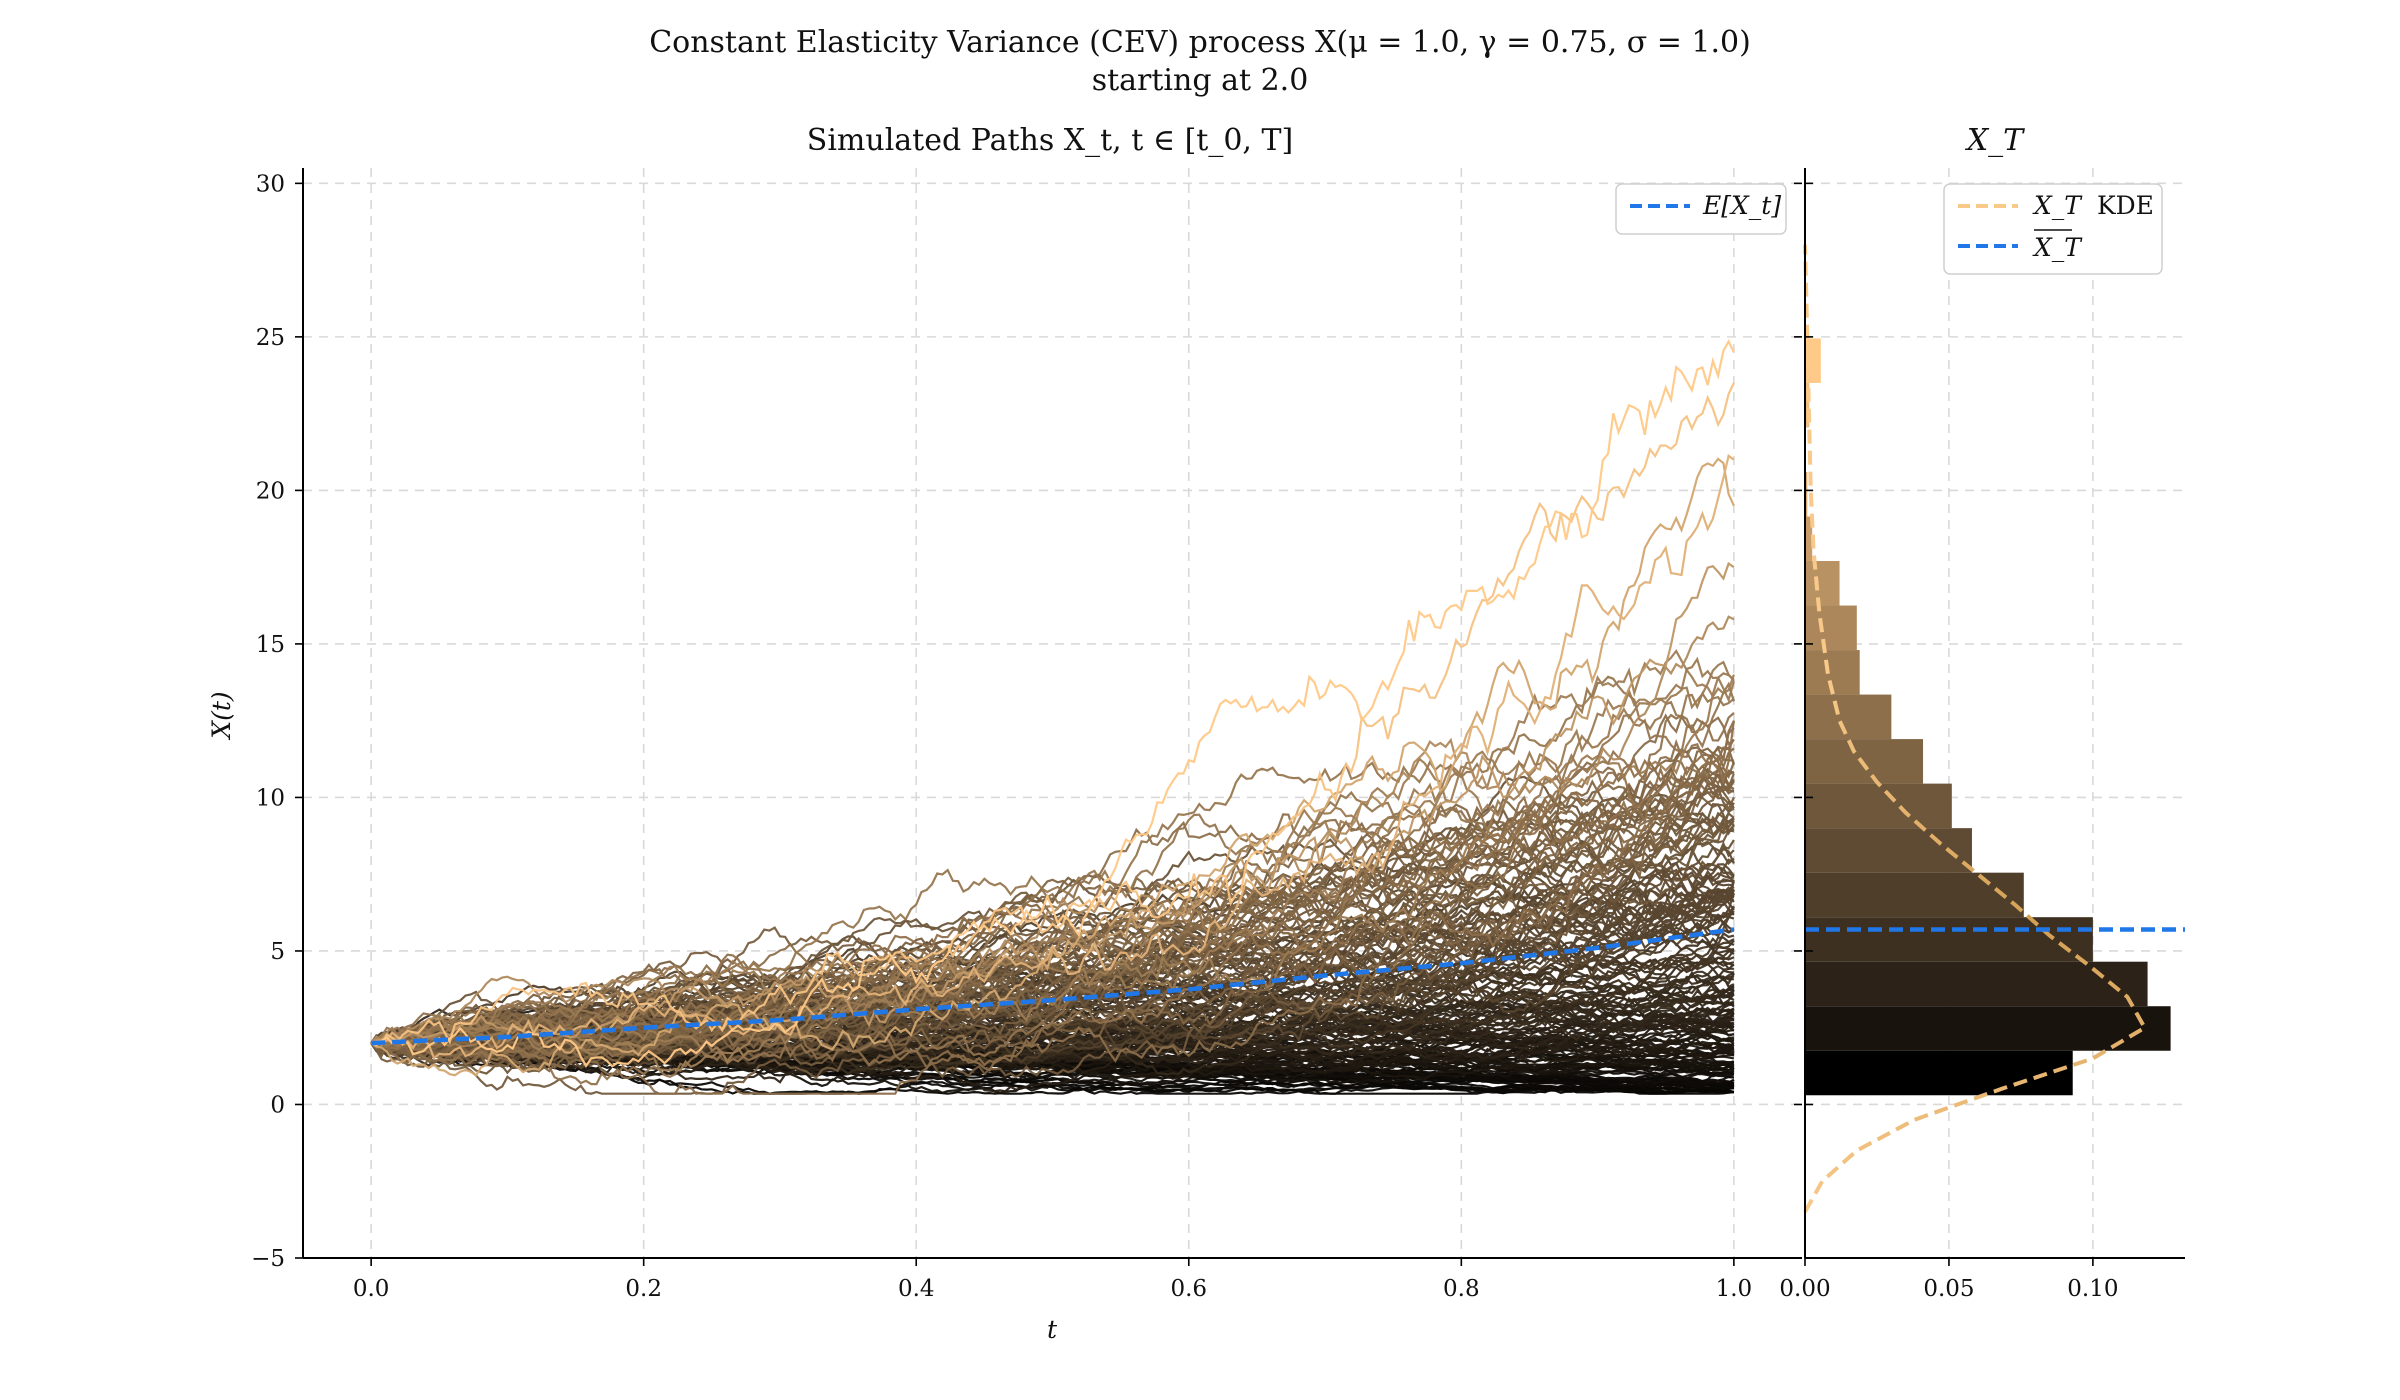 The width and height of the screenshot is (2400, 1400). What do you see at coordinates (1050, 140) in the screenshot?
I see `paths-panel-title: Simulated Paths X_t, t ∈ [t_0, T]` at bounding box center [1050, 140].